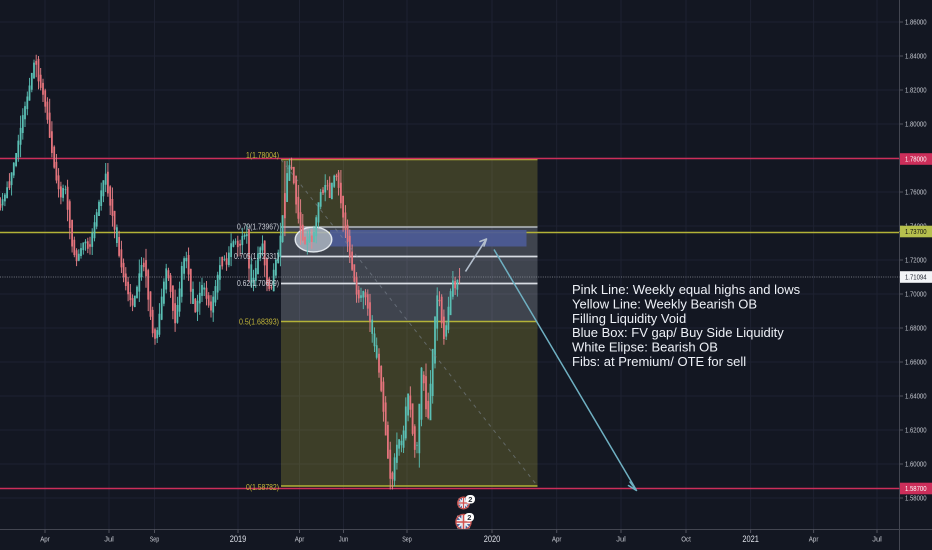  I want to click on svg-text: 1.80000, so click(916, 124).